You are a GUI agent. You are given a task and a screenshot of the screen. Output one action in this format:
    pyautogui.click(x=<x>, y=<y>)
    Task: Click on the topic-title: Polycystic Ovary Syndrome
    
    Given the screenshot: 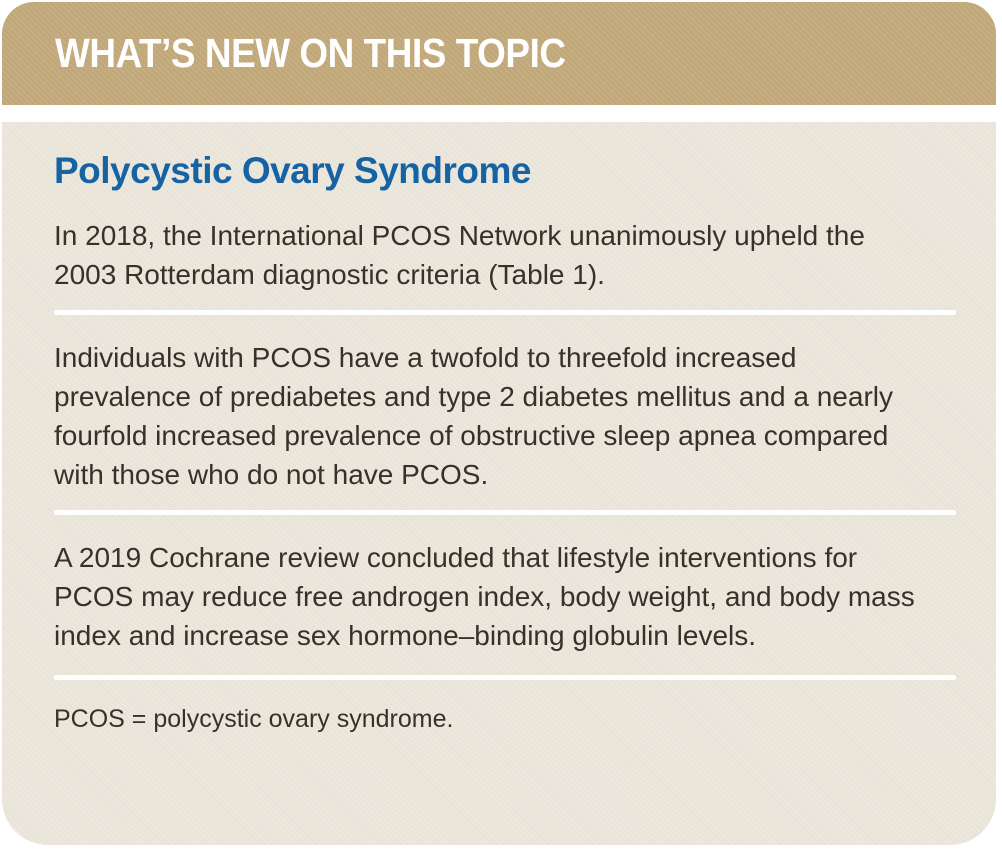 What is the action you would take?
    pyautogui.click(x=292, y=170)
    